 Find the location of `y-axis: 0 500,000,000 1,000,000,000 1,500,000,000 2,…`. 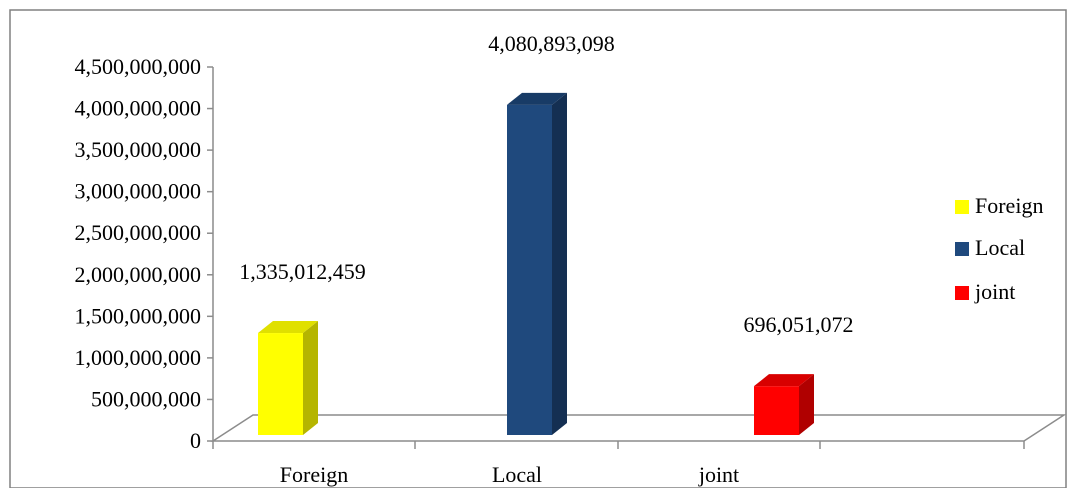

y-axis: 0 500,000,000 1,000,000,000 1,500,000,000 2,… is located at coordinates (144, 253).